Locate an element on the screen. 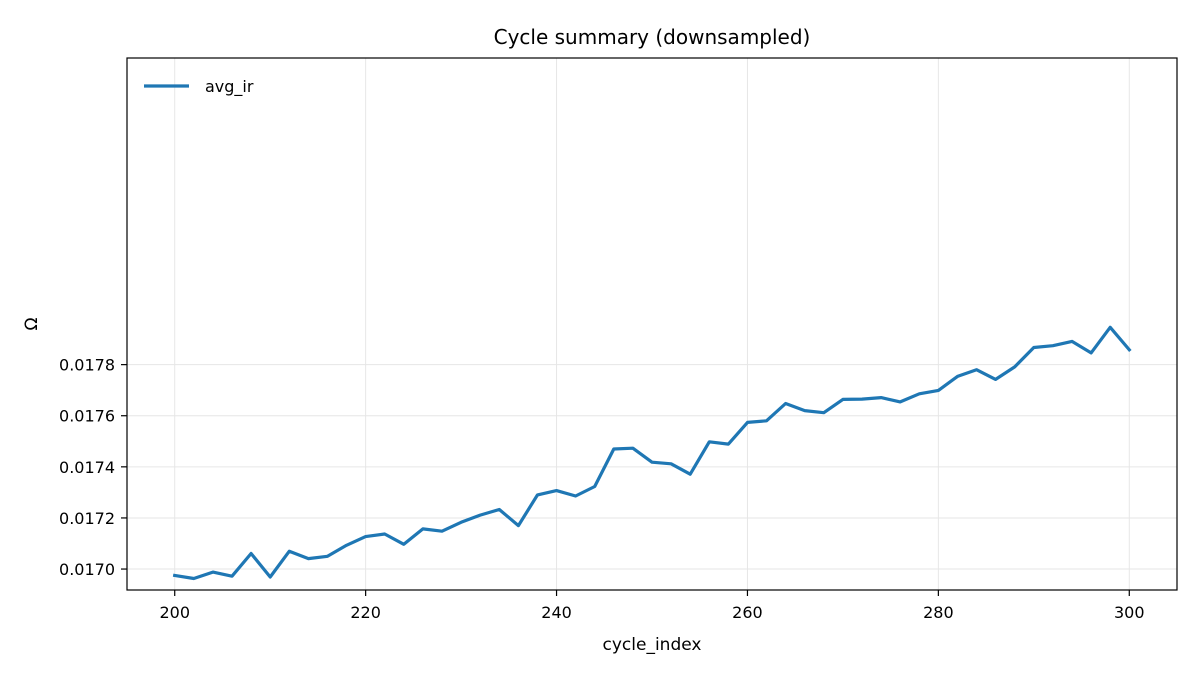 Image resolution: width=1200 pixels, height=675 pixels. y-tick-label: 0.0178 is located at coordinates (87, 365).